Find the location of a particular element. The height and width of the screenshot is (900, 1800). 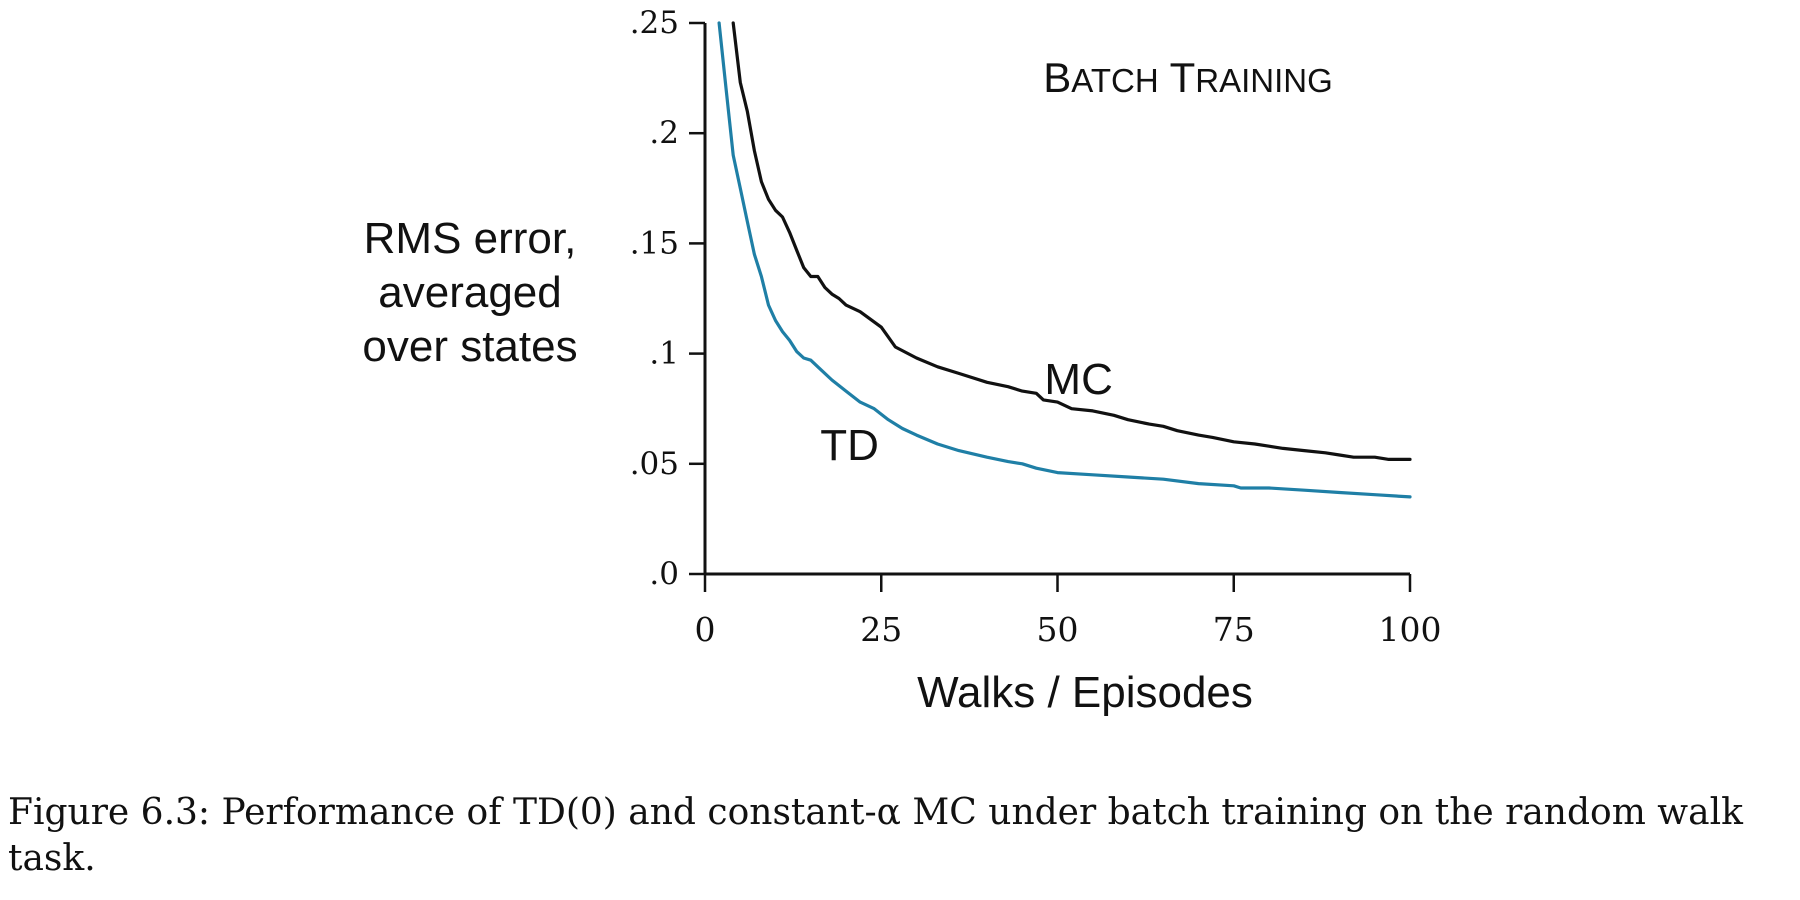

y-axis-label-line-3: over states is located at coordinates (470, 346).